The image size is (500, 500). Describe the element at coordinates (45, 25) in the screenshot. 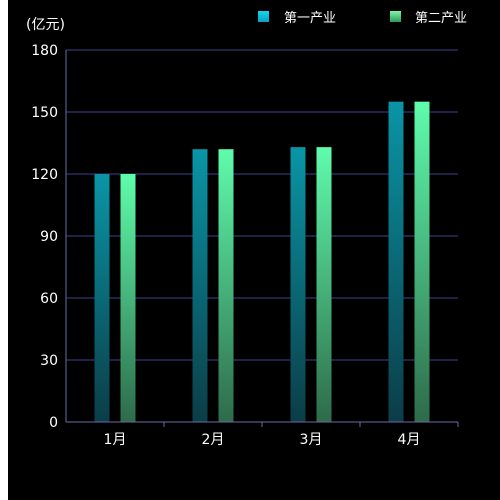

I see `y-axis-unit-label: (亿元)` at that location.